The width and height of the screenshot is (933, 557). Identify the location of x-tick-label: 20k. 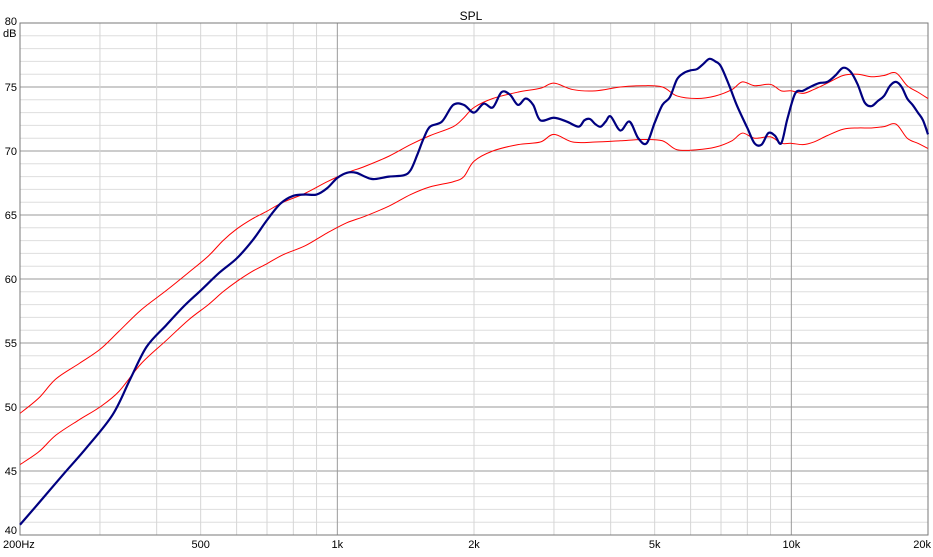
(922, 545).